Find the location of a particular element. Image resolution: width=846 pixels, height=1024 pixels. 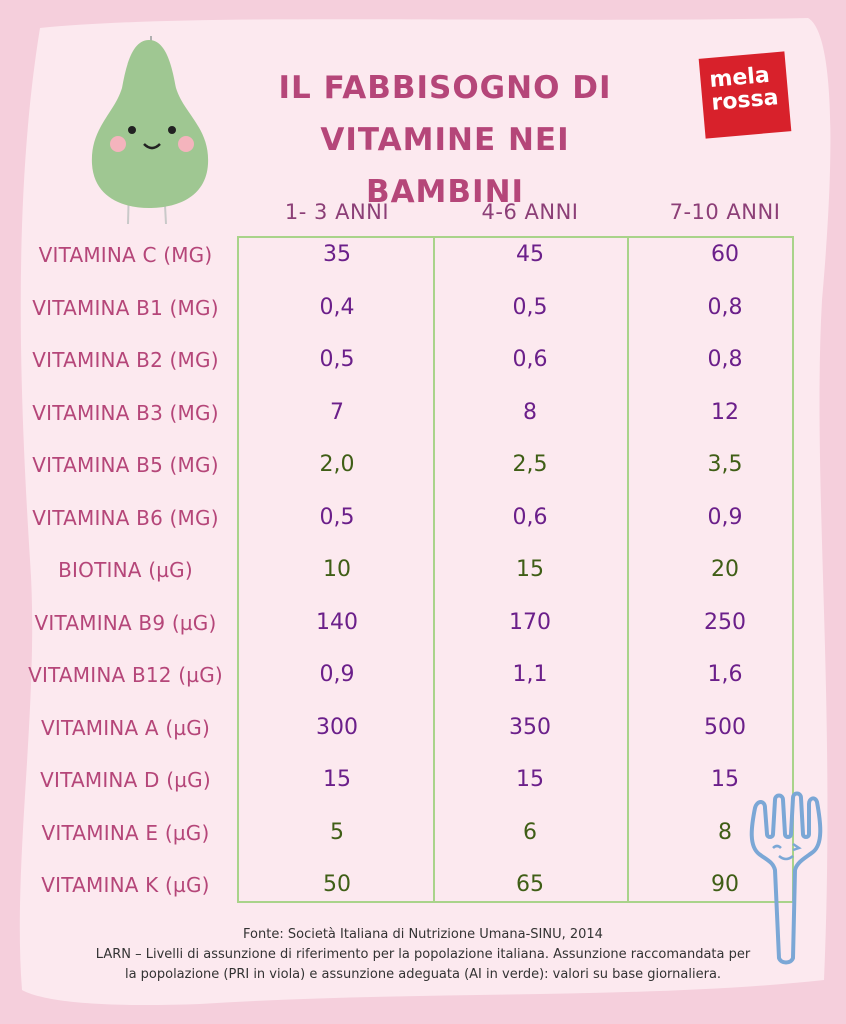

page-title: IL FABBISOGNO DI VITAMINE NEI BAMBINI is located at coordinates (445, 140).